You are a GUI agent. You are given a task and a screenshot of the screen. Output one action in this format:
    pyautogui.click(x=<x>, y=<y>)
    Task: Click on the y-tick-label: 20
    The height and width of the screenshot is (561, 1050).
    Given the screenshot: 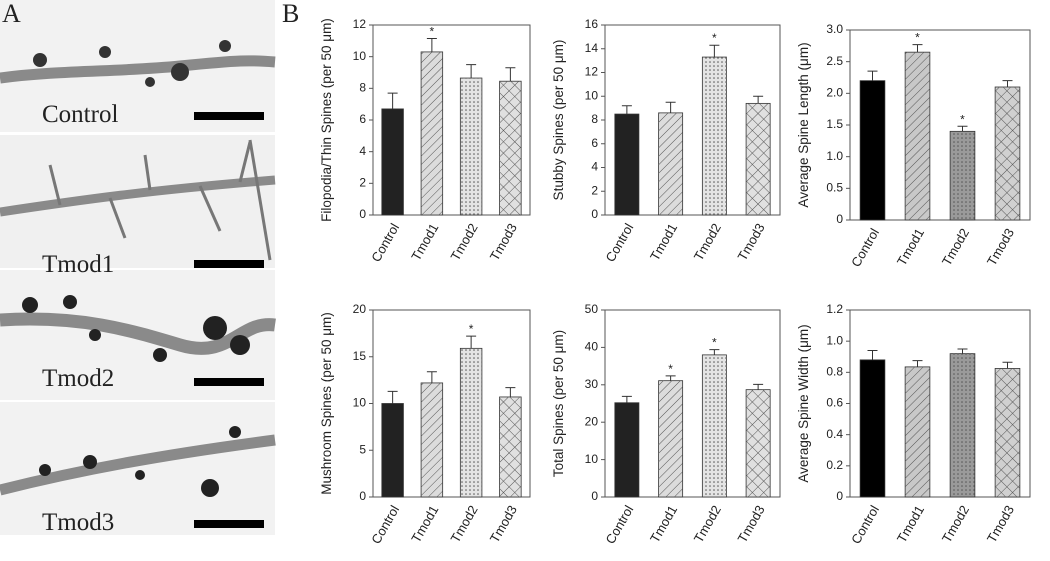 What is the action you would take?
    pyautogui.click(x=592, y=421)
    